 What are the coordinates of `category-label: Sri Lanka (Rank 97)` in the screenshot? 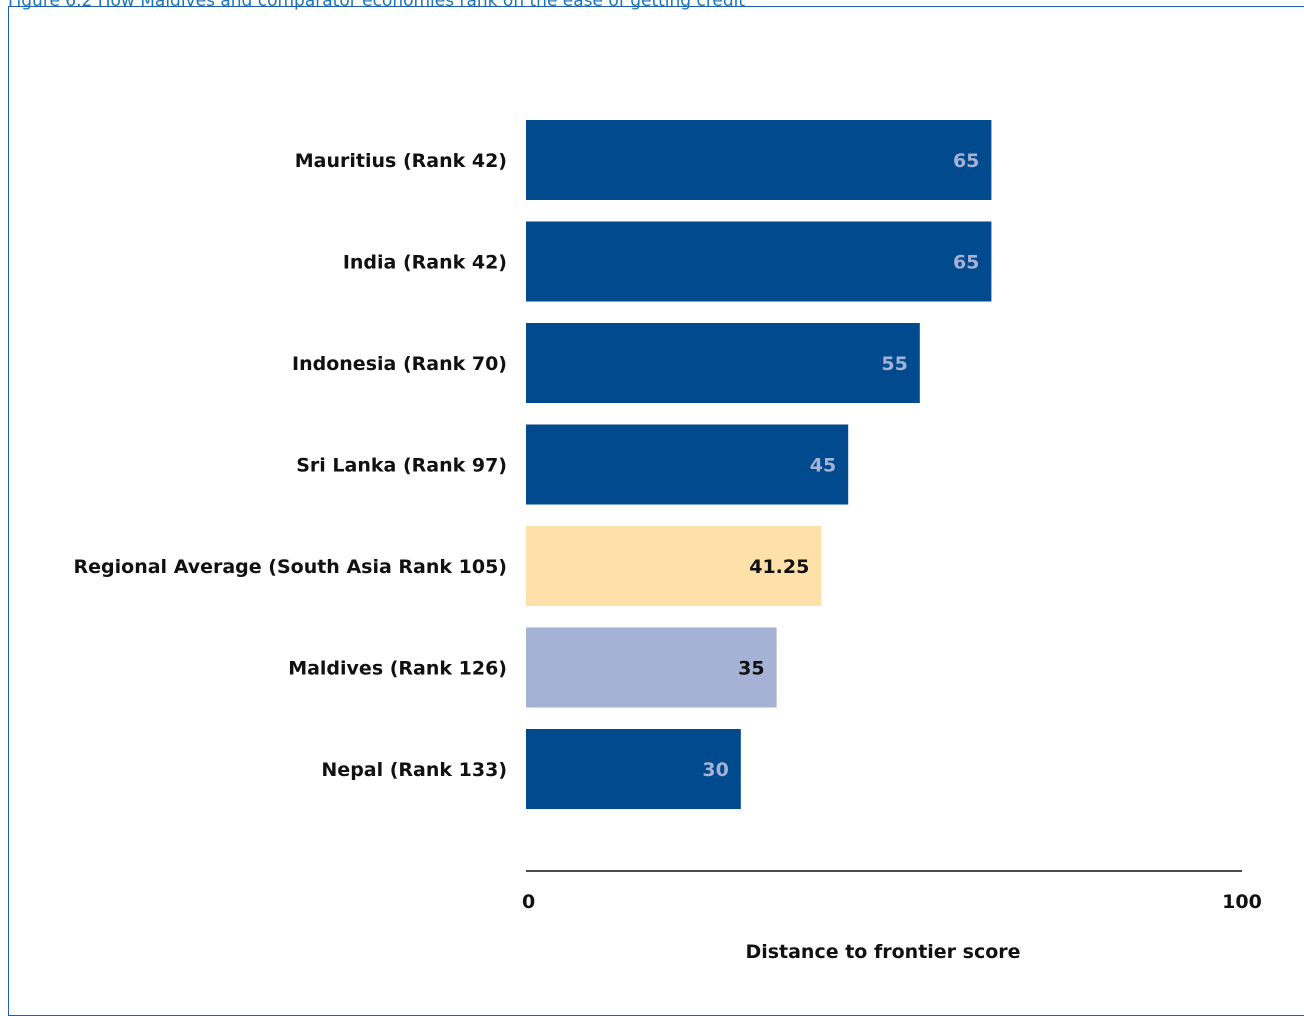 It's located at (401, 466).